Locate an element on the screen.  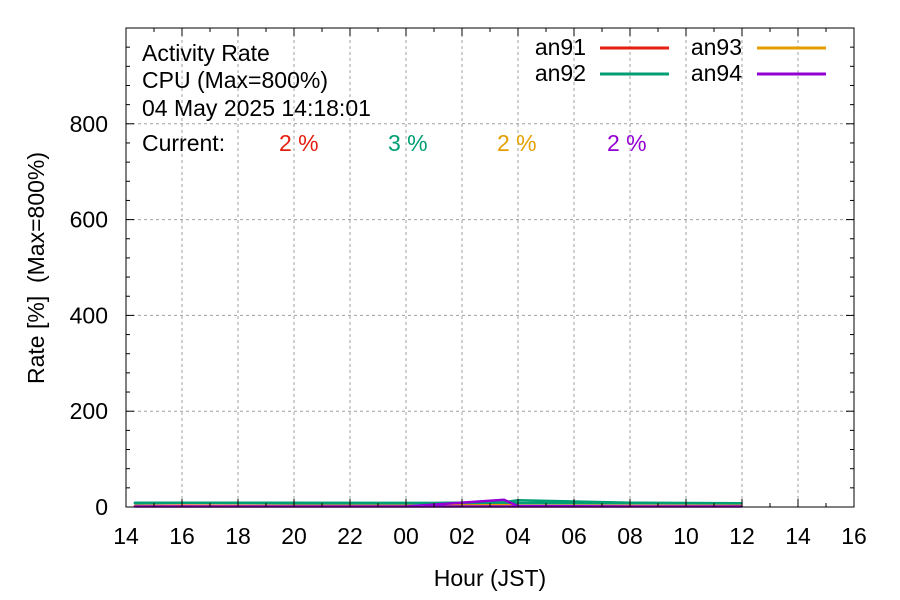
chart-title-line-3: 04 May 2025 14:18:01 is located at coordinates (256, 108).